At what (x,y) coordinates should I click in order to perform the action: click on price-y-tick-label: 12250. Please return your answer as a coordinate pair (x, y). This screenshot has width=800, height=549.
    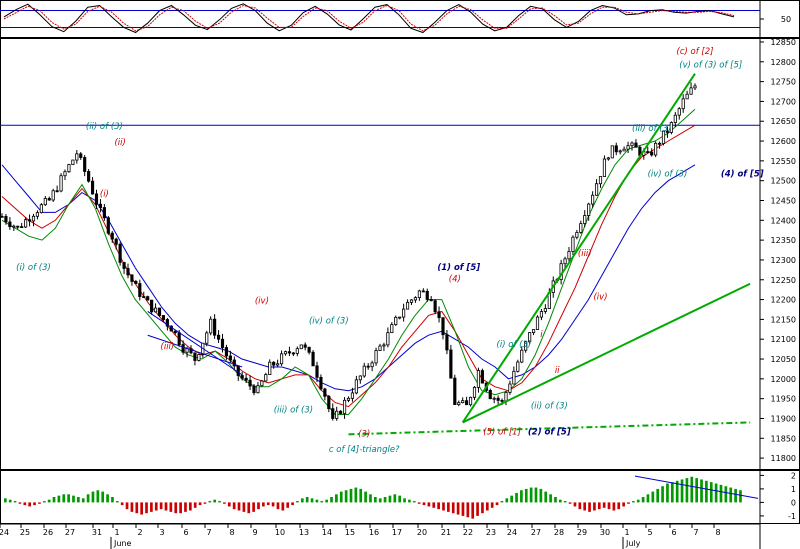
    Looking at the image, I should click on (783, 280).